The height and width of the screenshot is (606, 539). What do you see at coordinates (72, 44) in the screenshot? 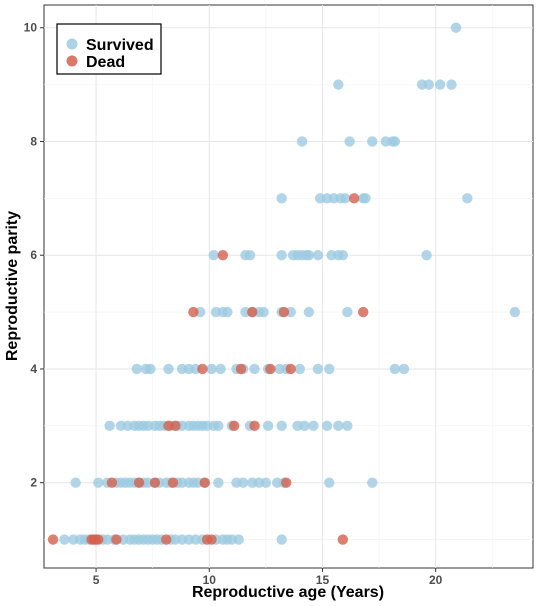
I see `legend-marker-survived` at bounding box center [72, 44].